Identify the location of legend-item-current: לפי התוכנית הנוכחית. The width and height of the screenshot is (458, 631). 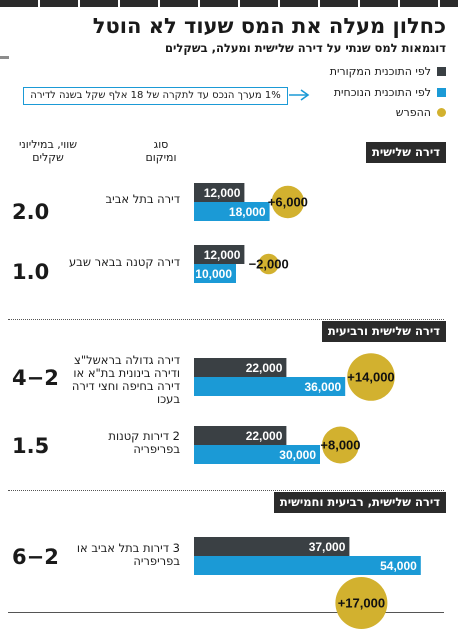
(390, 92).